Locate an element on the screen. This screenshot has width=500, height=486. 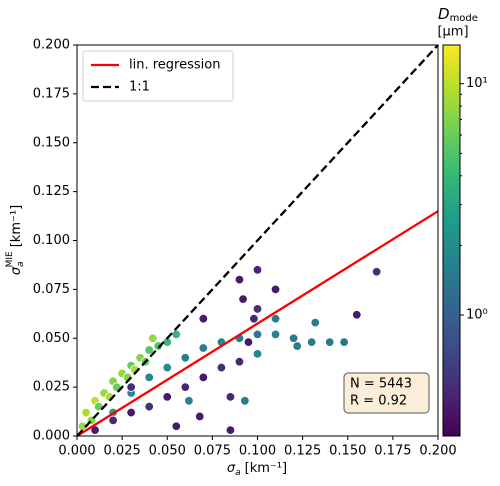
colorbar is located at coordinates (451, 240).